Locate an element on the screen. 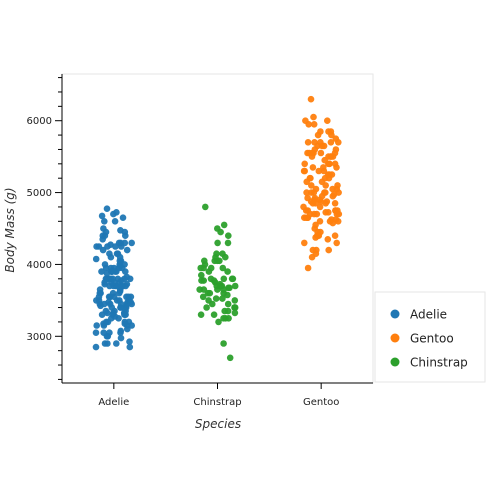  x-axis-title: Species is located at coordinates (218, 424).